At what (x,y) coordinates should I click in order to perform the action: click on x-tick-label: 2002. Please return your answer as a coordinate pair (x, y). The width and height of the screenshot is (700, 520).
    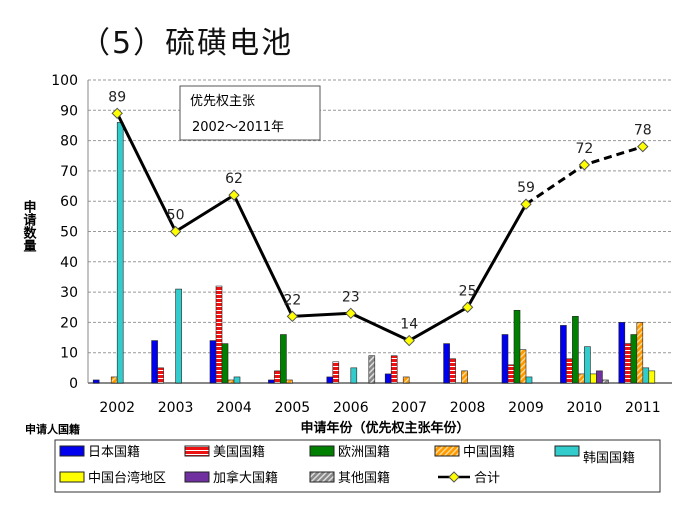
    Looking at the image, I should click on (117, 408).